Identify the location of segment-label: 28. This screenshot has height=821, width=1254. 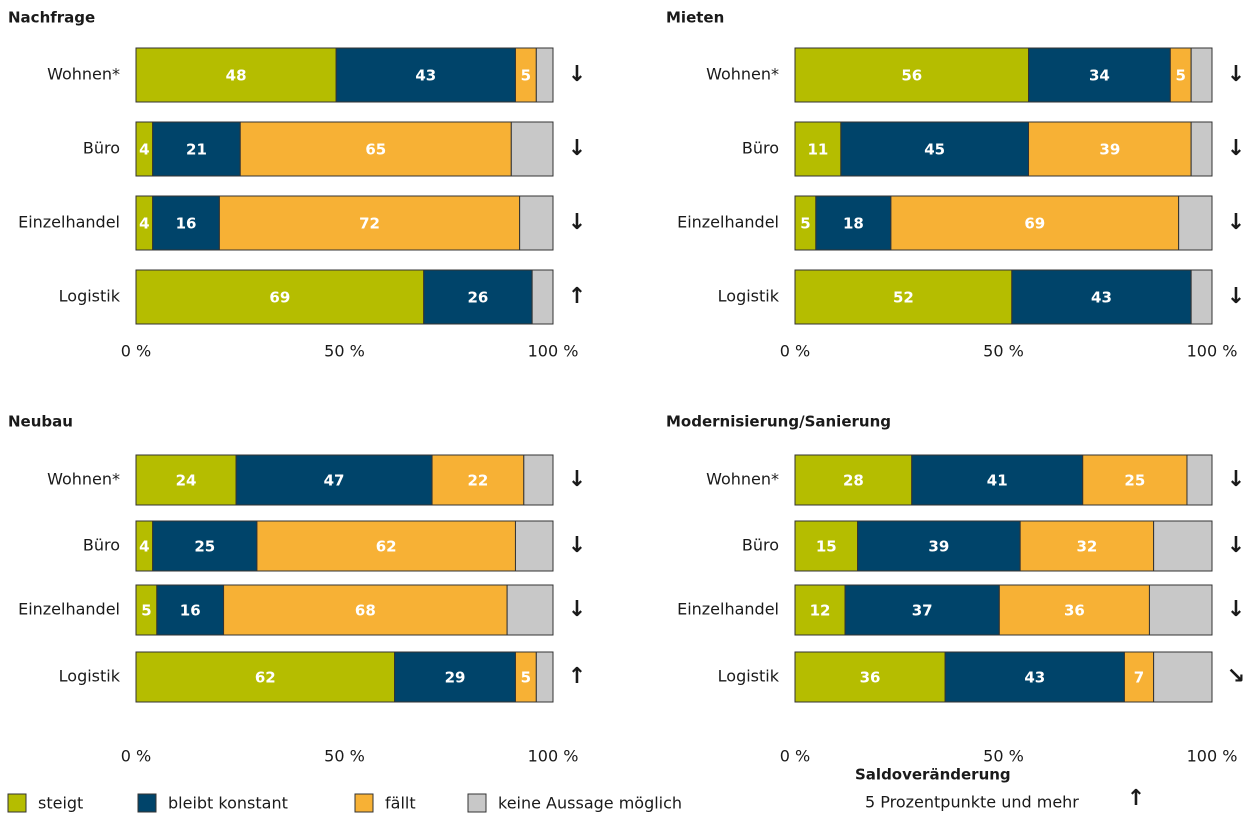
(853, 481).